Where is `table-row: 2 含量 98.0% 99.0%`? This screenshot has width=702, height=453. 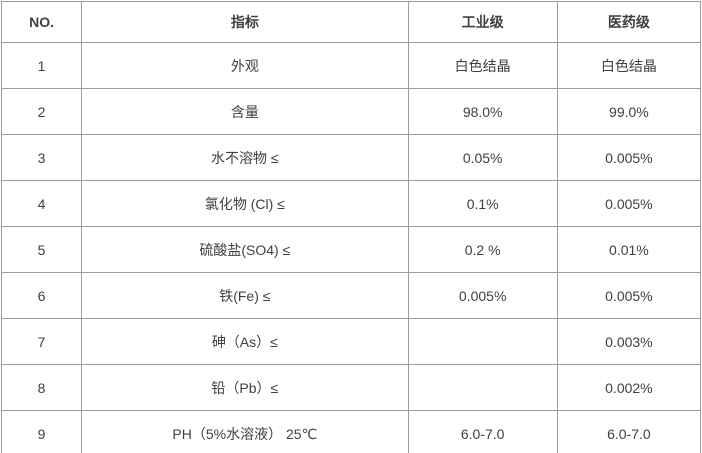
table-row: 2 含量 98.0% 99.0% is located at coordinates (351, 111).